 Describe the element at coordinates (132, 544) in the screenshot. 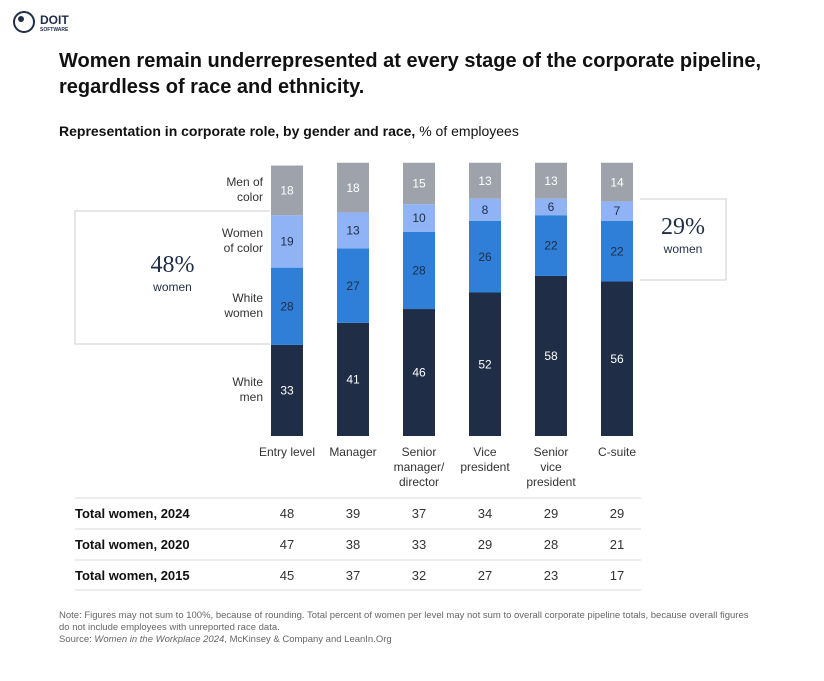

I see `row-label: Total women, 2020` at that location.